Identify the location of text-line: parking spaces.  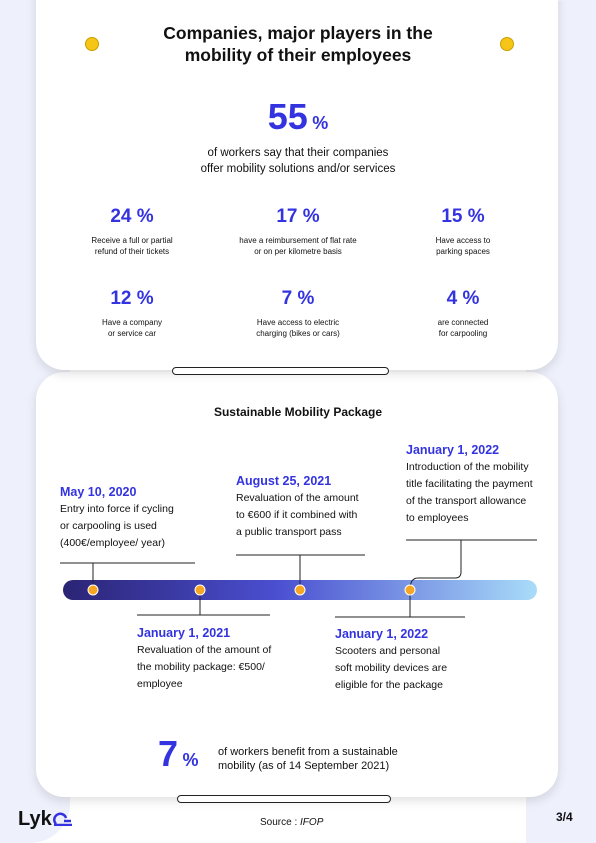
(463, 251).